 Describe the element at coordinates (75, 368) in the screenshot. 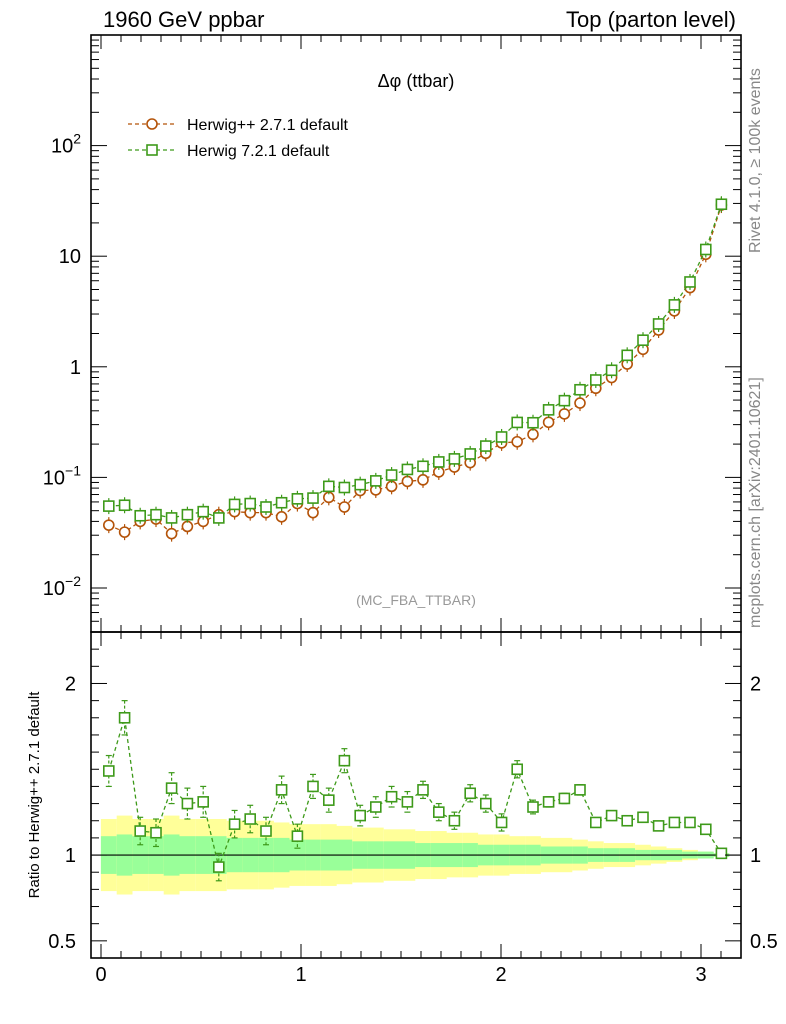

I see `y-tick-label: 1` at that location.